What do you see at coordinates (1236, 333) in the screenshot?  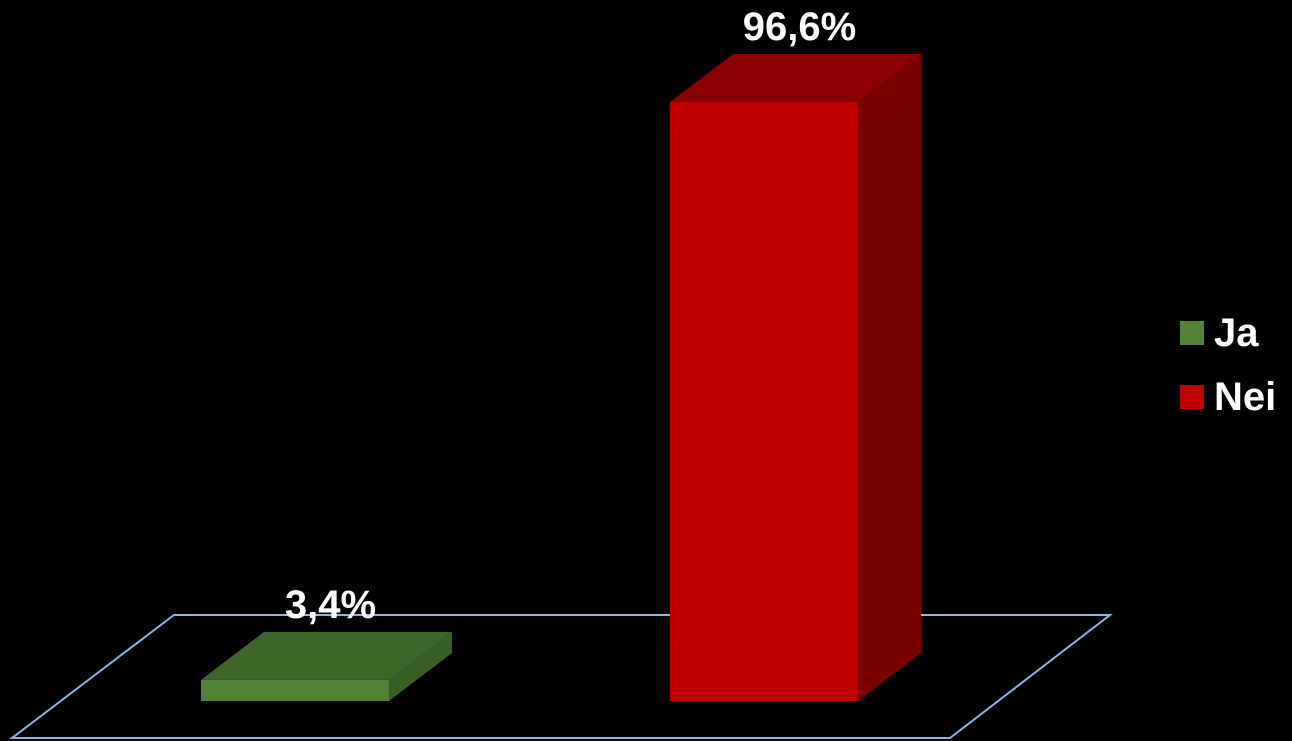 I see `legend-label-ja: Ja` at bounding box center [1236, 333].